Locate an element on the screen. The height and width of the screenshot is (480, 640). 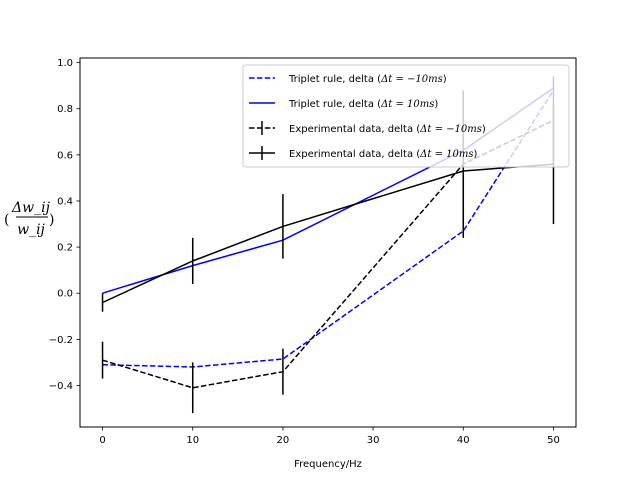
y-tick-label: 0.4 is located at coordinates (65, 201).